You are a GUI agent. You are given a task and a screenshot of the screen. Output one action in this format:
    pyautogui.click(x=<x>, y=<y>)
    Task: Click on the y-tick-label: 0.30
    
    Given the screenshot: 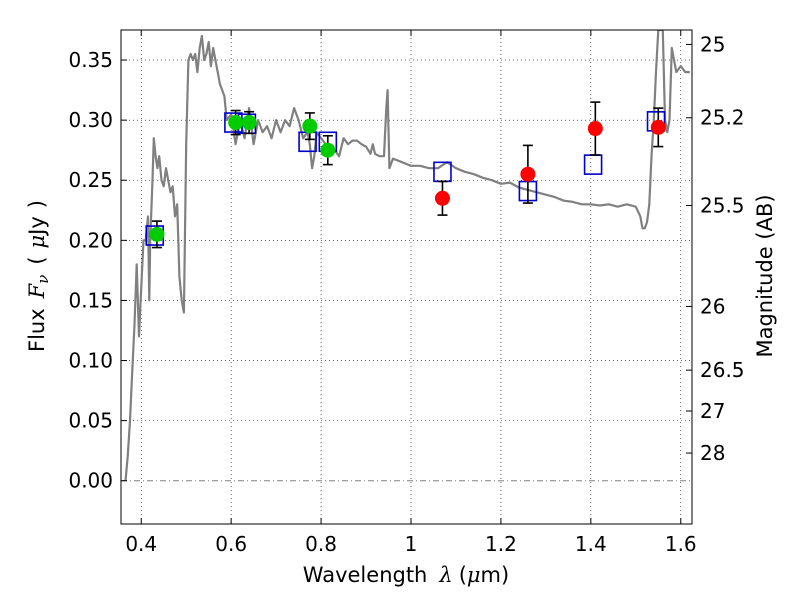 What is the action you would take?
    pyautogui.click(x=90, y=120)
    